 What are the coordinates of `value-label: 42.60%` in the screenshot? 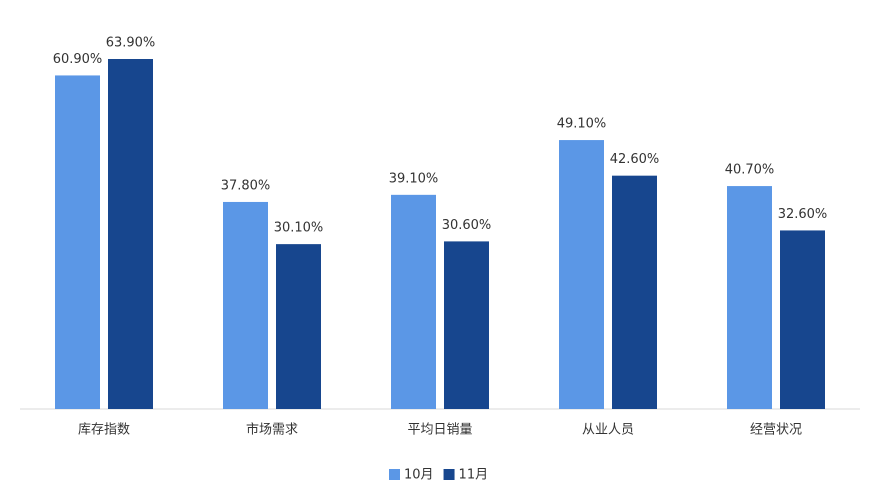 It's located at (635, 159).